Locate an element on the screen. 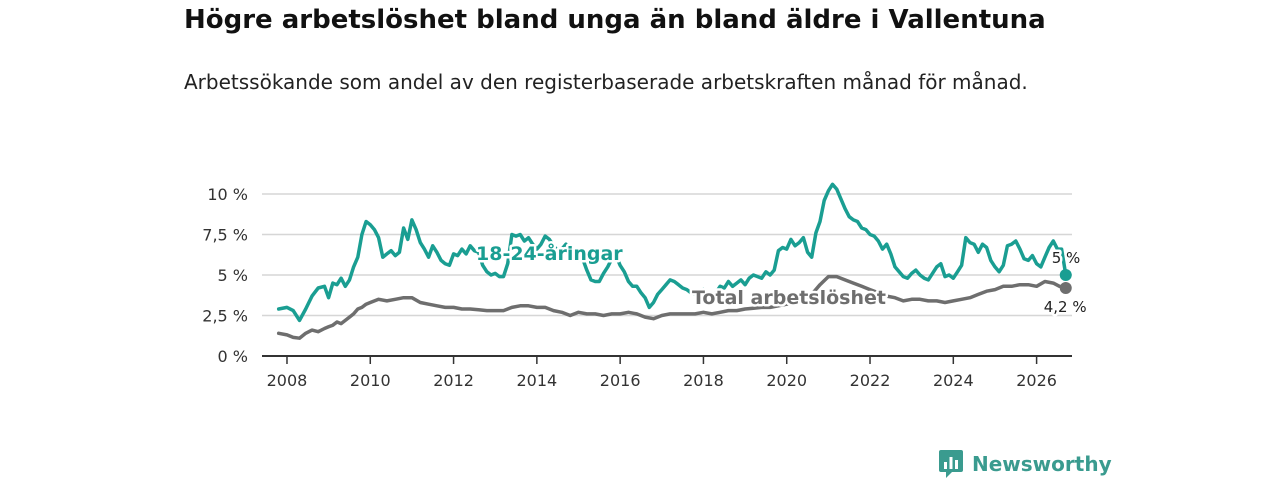 Image resolution: width=1280 pixels, height=480 pixels. x-tick-label: 2020 is located at coordinates (786, 380).